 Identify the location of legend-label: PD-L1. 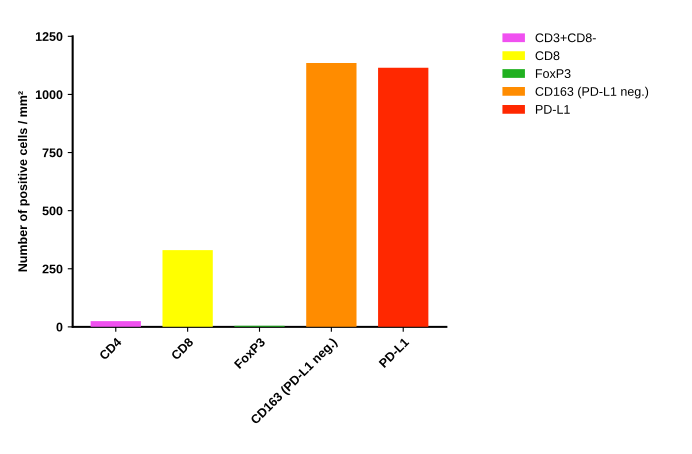
(553, 109).